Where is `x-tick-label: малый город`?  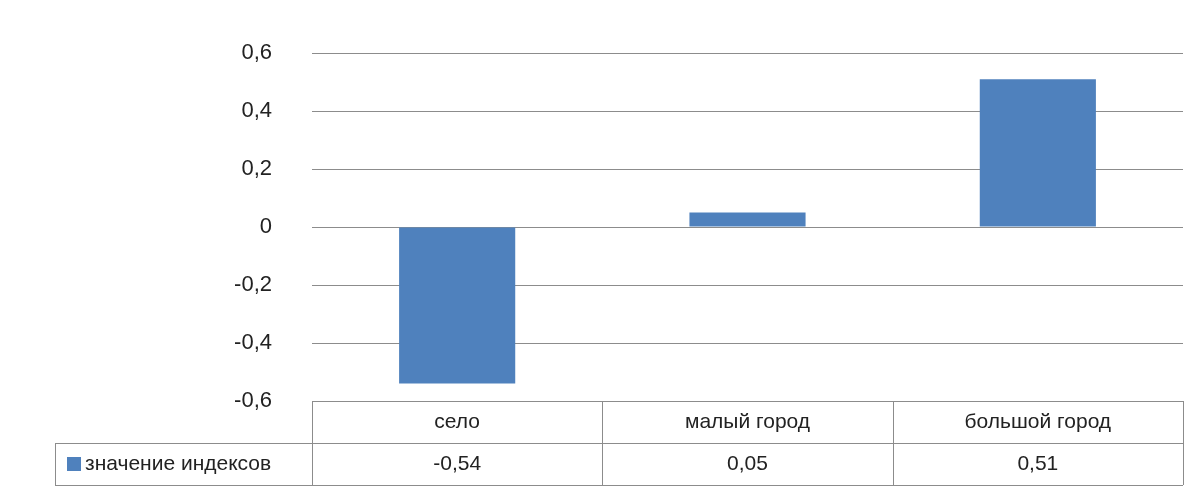 x-tick-label: малый город is located at coordinates (747, 420).